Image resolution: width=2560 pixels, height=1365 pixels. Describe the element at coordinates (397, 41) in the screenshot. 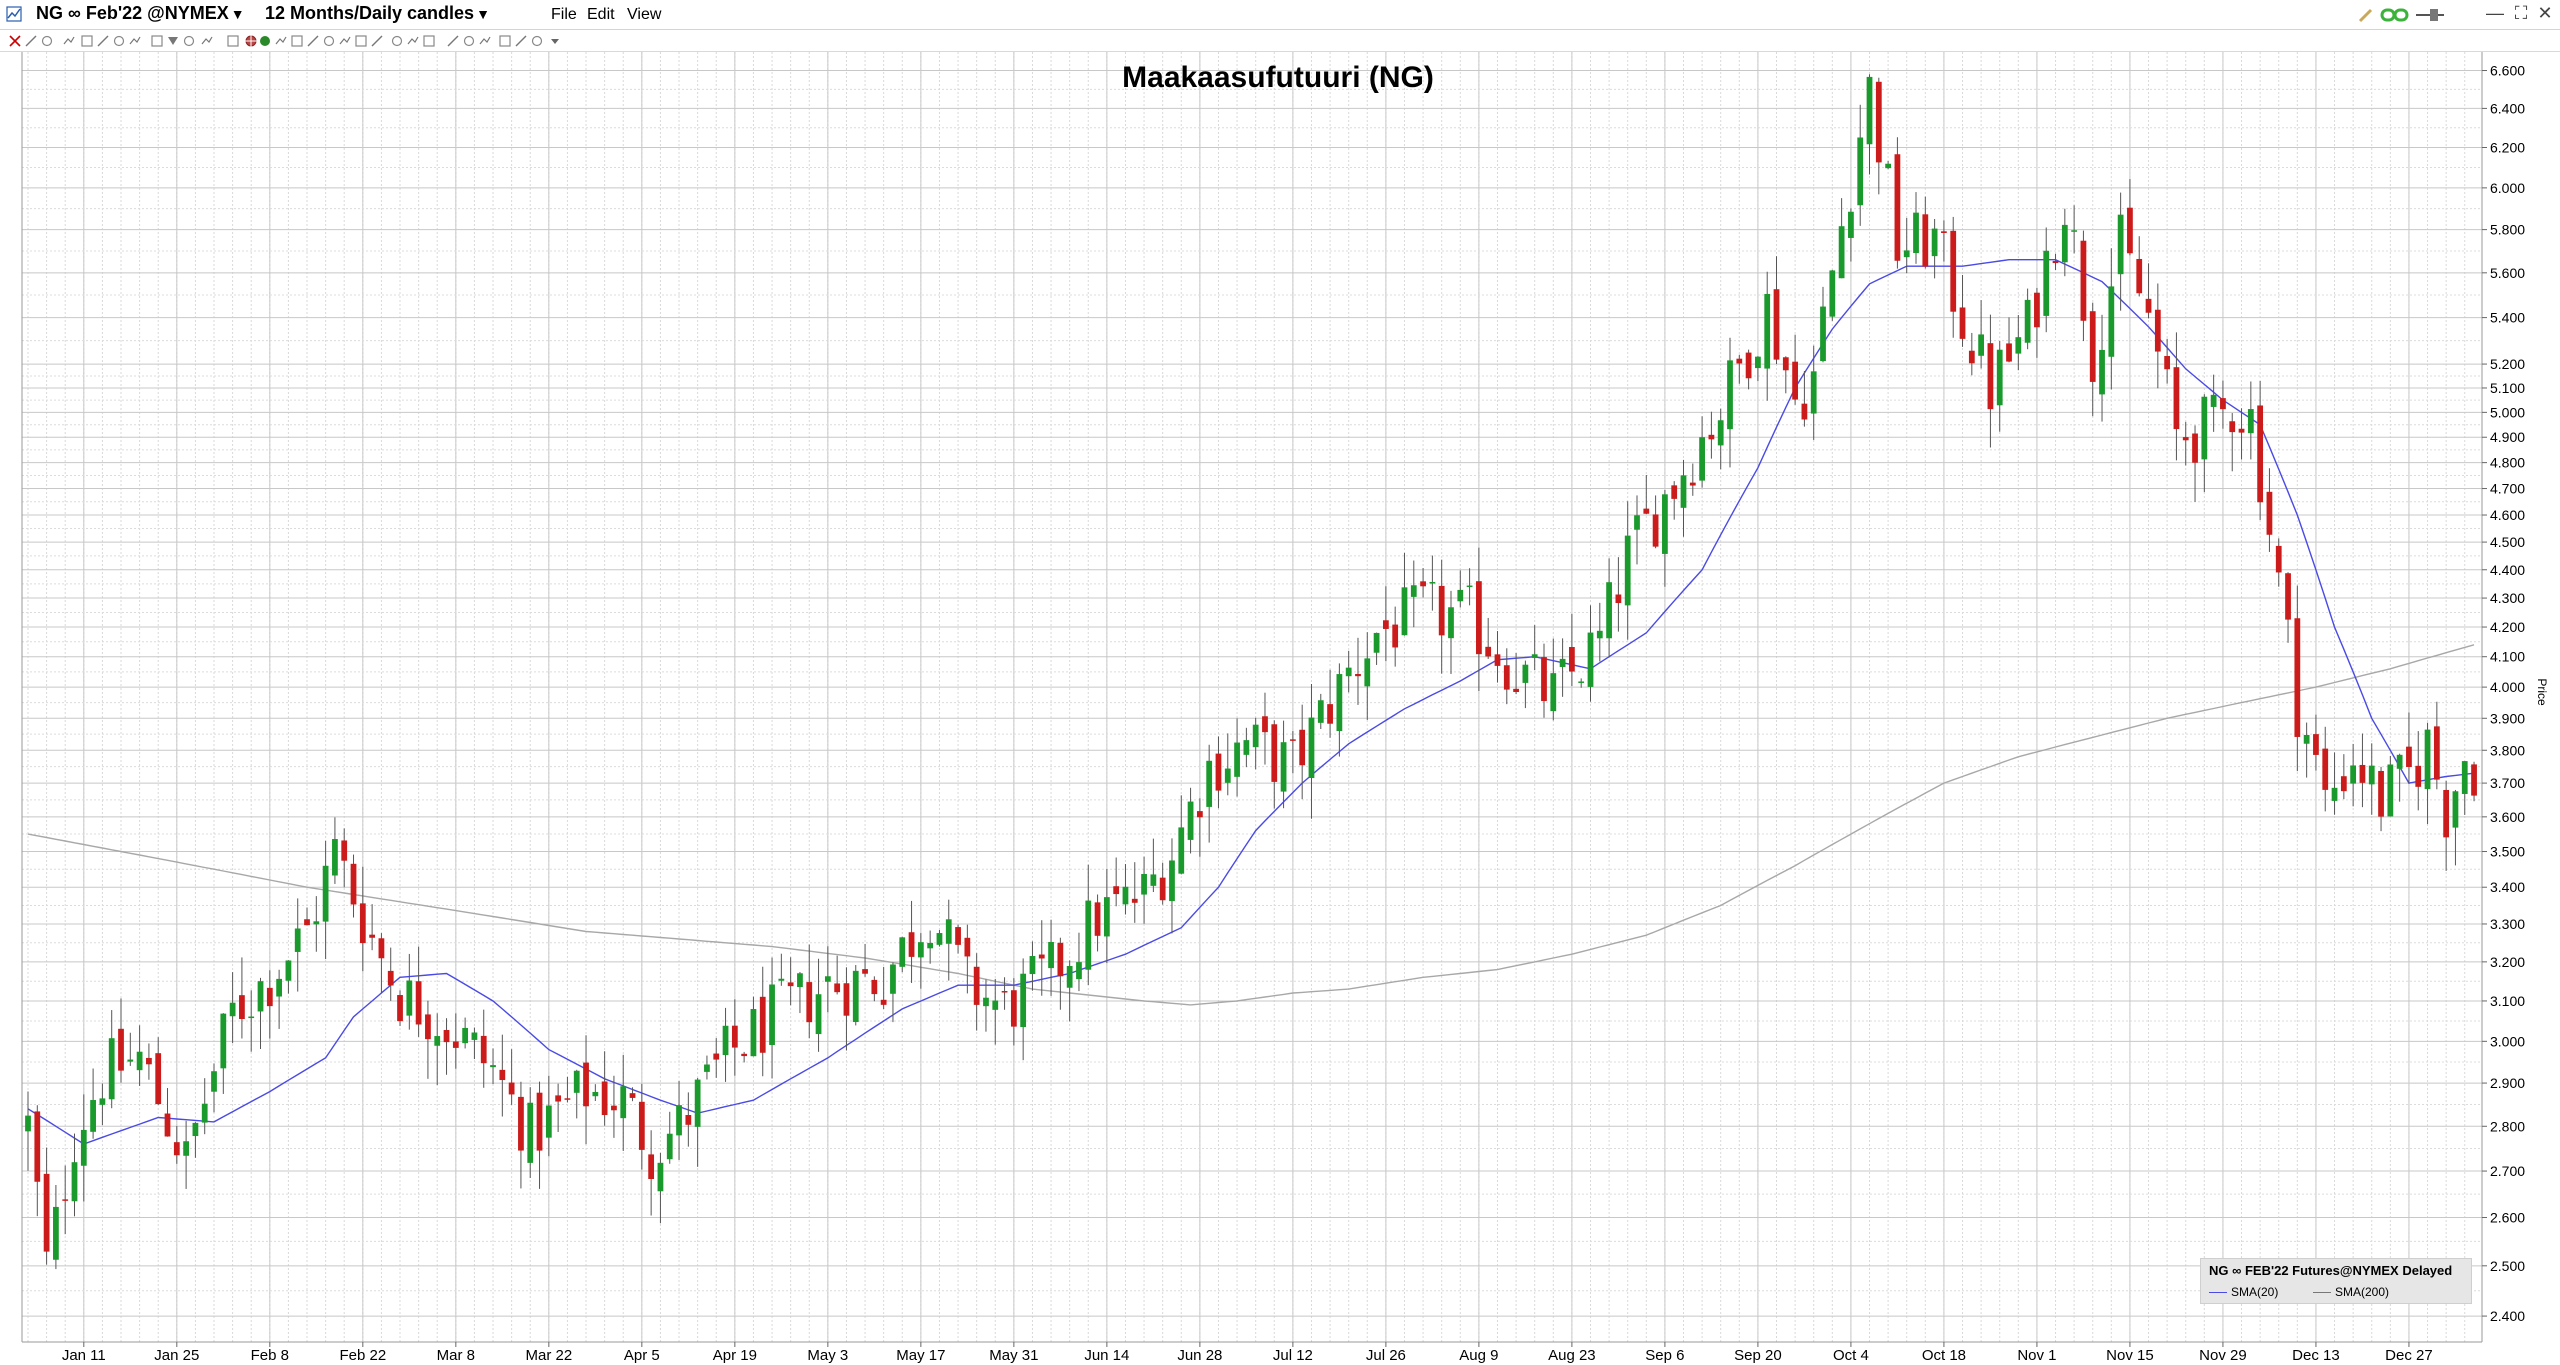

I see `zoom-in-icon` at that location.